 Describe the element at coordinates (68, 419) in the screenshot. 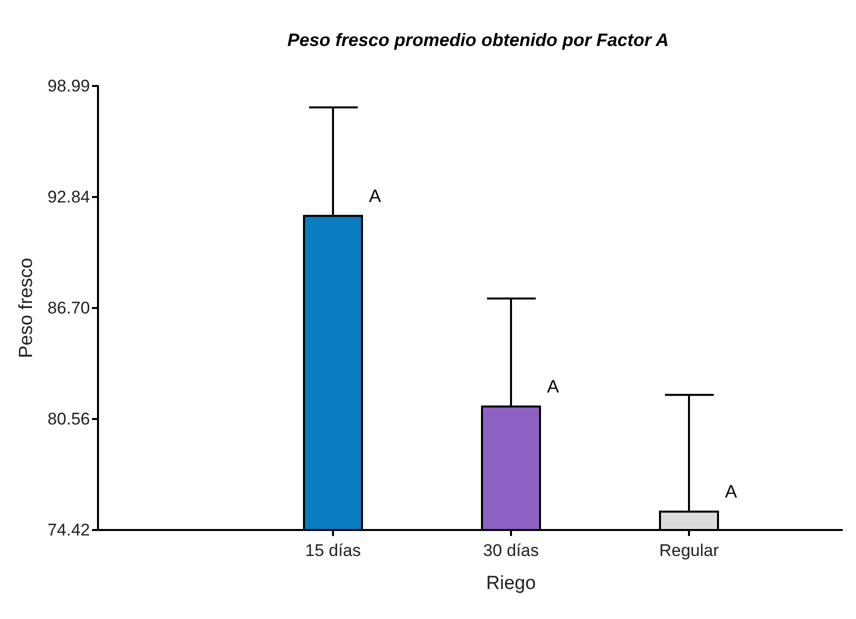

I see `y-tick-label: 80.56` at that location.